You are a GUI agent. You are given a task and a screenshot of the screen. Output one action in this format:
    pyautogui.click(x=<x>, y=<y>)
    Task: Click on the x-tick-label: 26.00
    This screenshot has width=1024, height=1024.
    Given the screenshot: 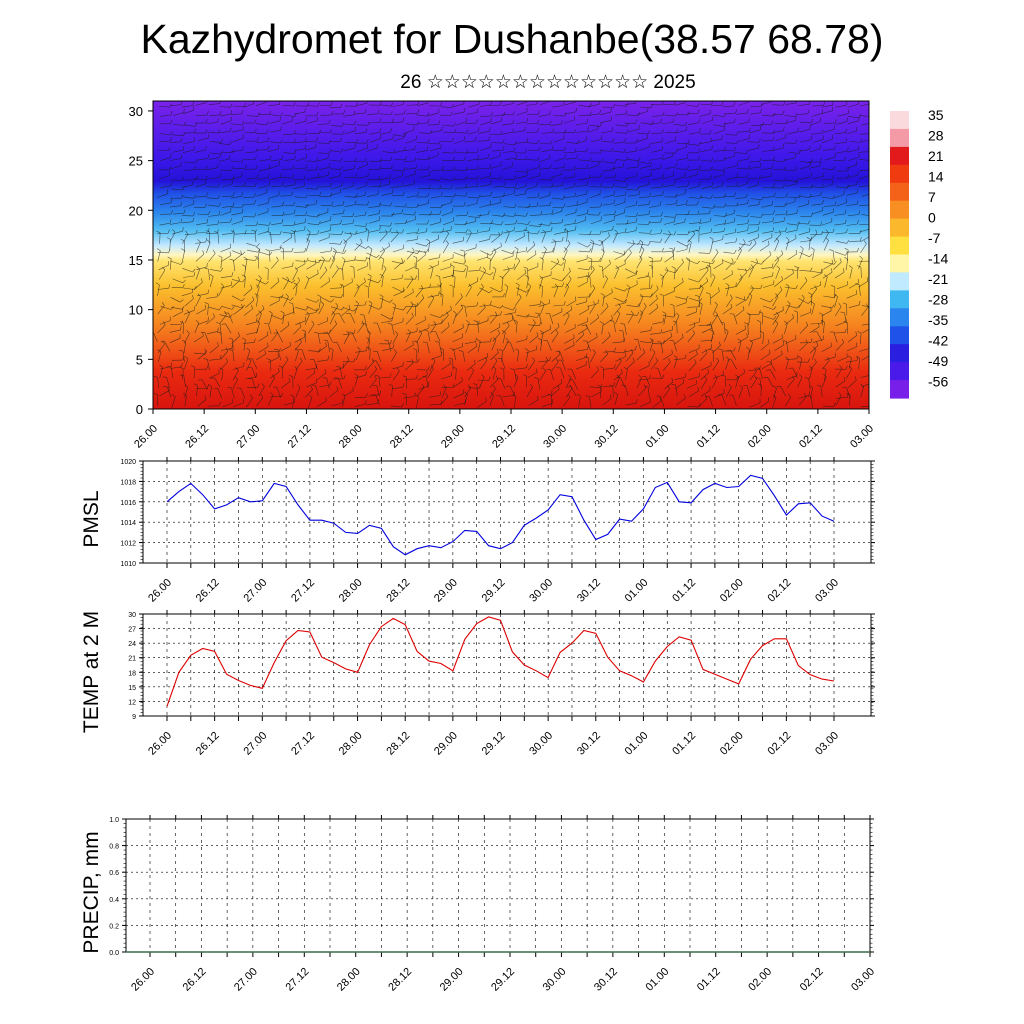 What is the action you would take?
    pyautogui.click(x=143, y=980)
    